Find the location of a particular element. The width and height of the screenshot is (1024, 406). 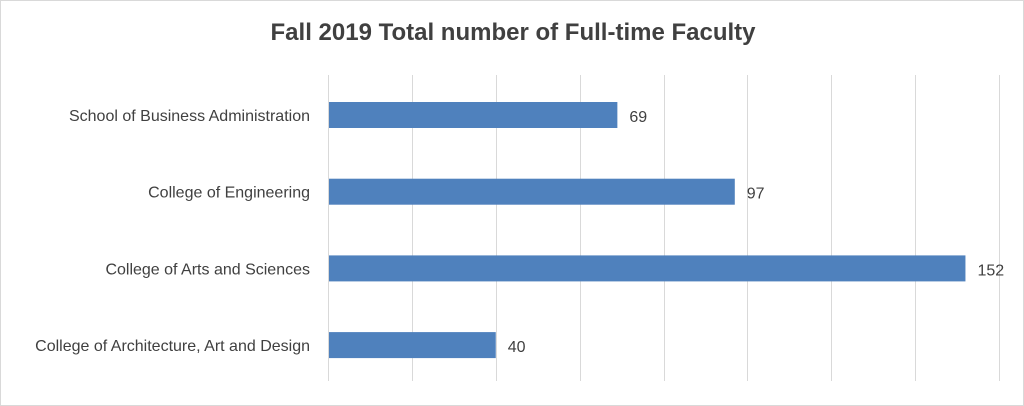

category-label-2: College of Arts and Sciences is located at coordinates (207, 269).